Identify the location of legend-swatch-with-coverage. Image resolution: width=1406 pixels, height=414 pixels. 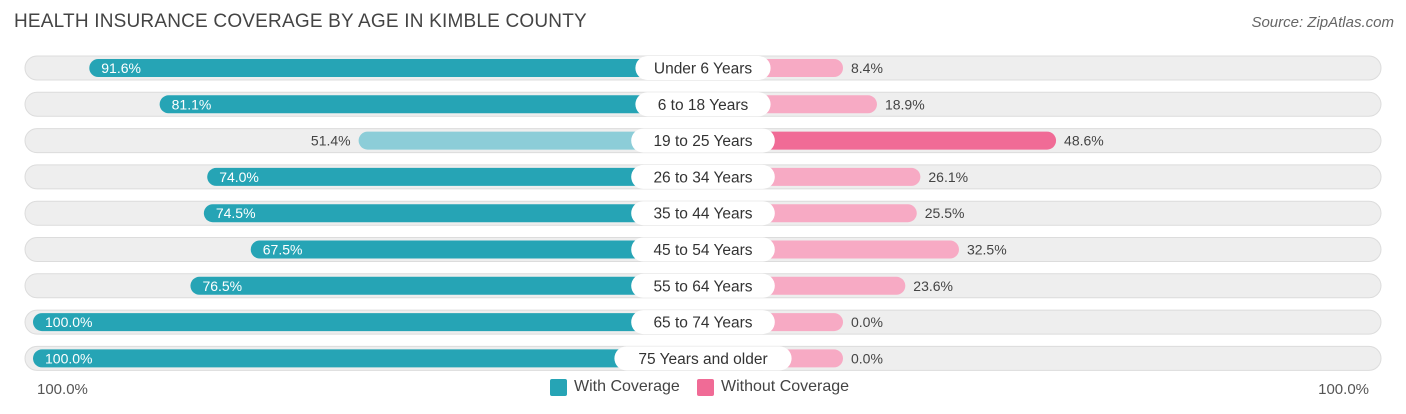
(558, 387).